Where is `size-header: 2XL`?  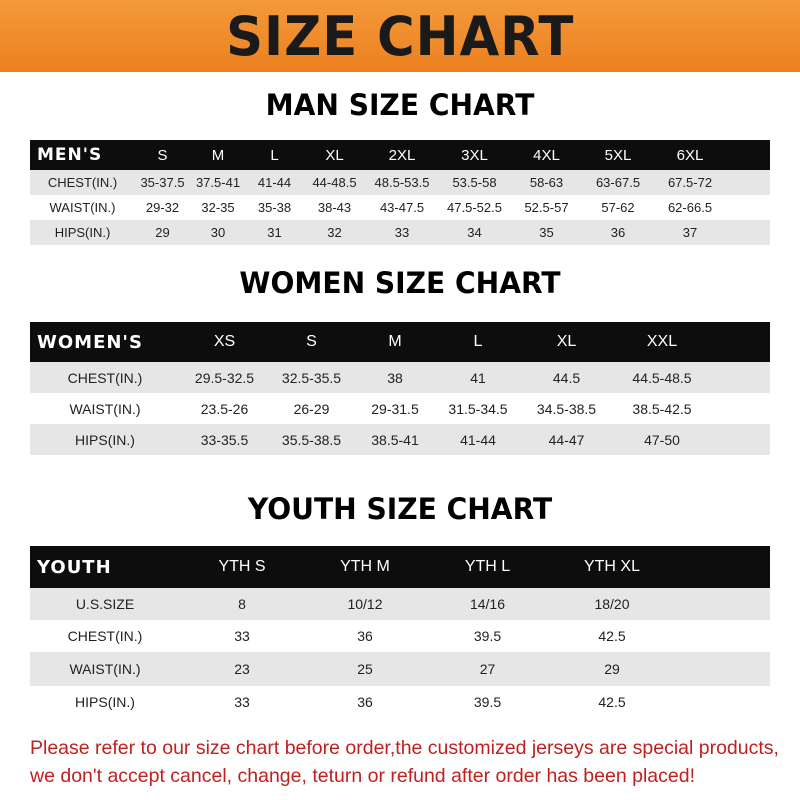
size-header: 2XL is located at coordinates (402, 155).